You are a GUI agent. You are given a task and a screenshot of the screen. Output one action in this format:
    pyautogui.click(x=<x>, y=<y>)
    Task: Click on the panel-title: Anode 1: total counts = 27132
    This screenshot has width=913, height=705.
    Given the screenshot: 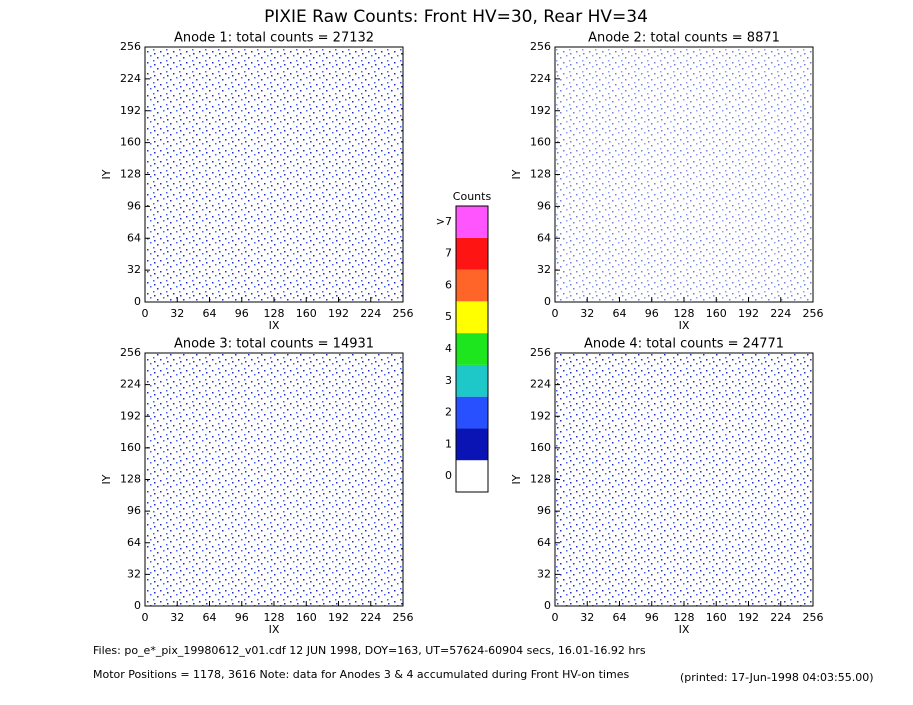 What is the action you would take?
    pyautogui.click(x=274, y=38)
    